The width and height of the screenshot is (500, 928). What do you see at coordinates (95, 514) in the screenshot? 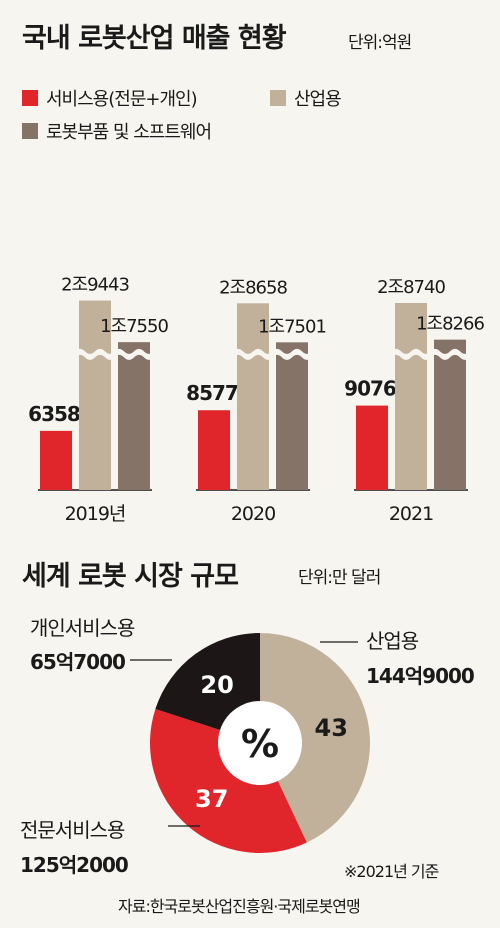
I see `category-label-0: 2019년` at bounding box center [95, 514].